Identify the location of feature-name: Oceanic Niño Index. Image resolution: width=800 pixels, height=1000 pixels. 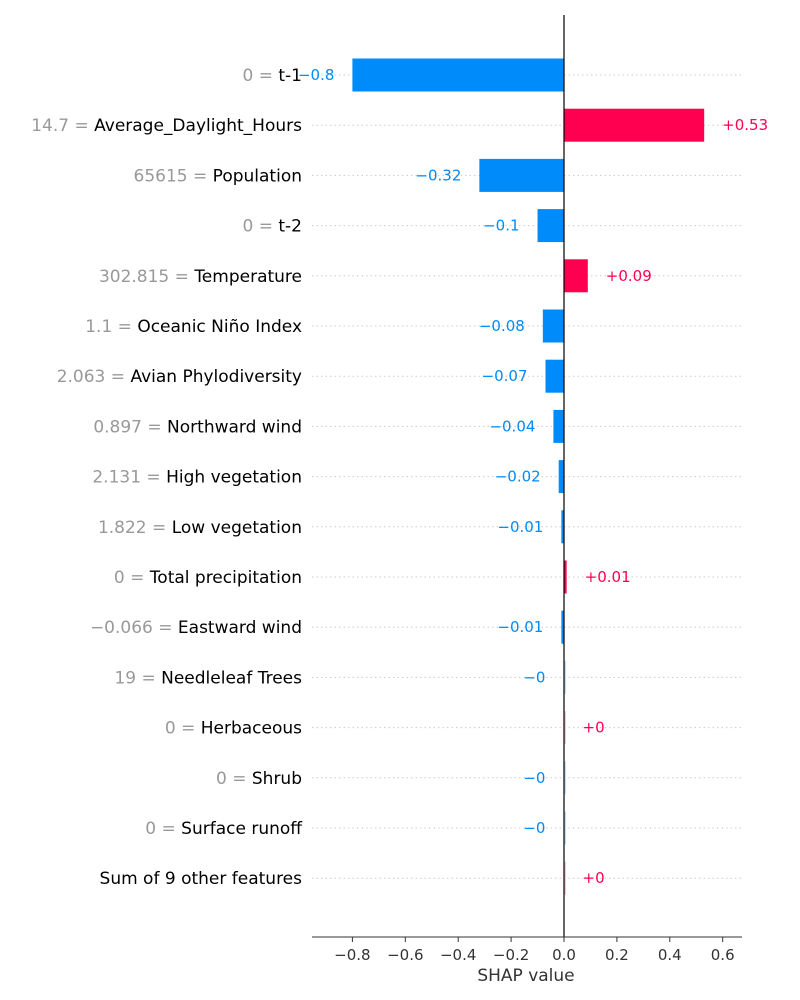
(219, 327).